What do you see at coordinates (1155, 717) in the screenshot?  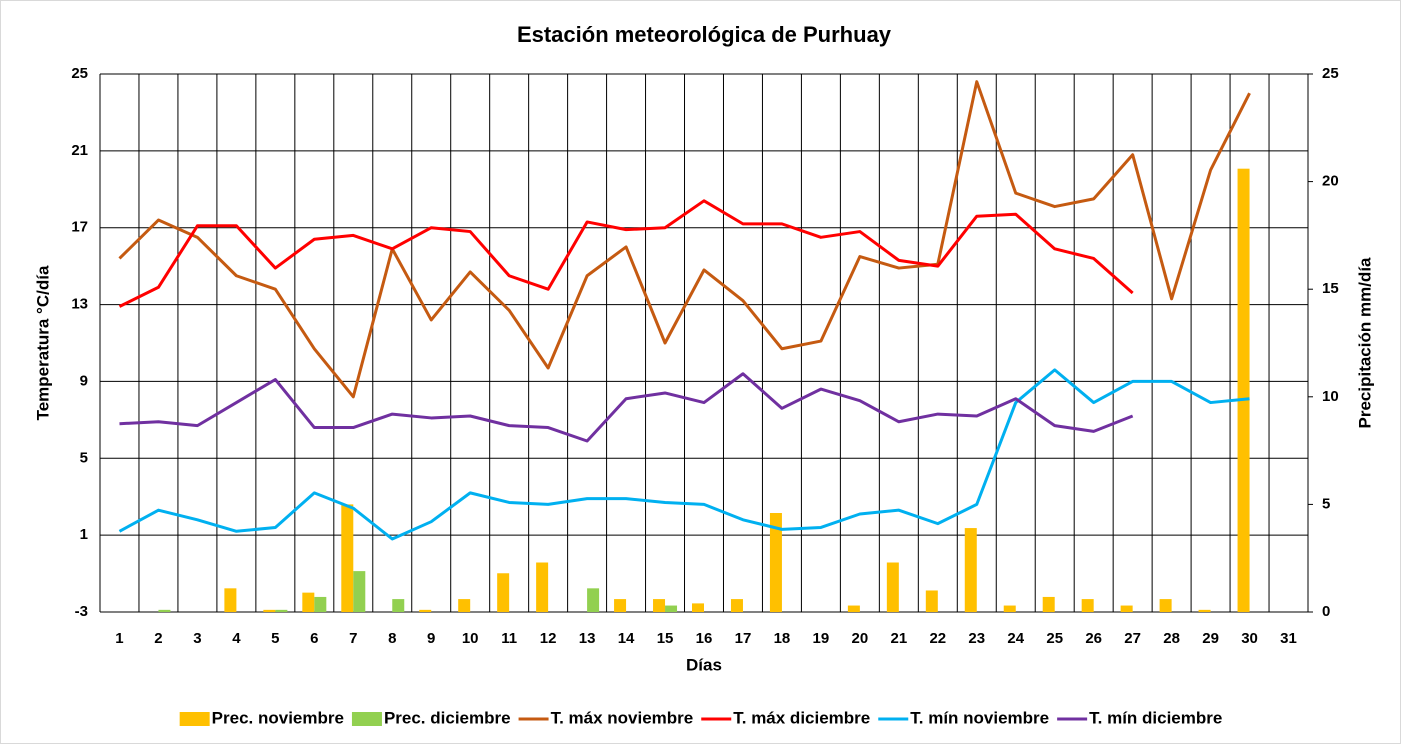 I see `legend-label: T. mín diciembre` at bounding box center [1155, 717].